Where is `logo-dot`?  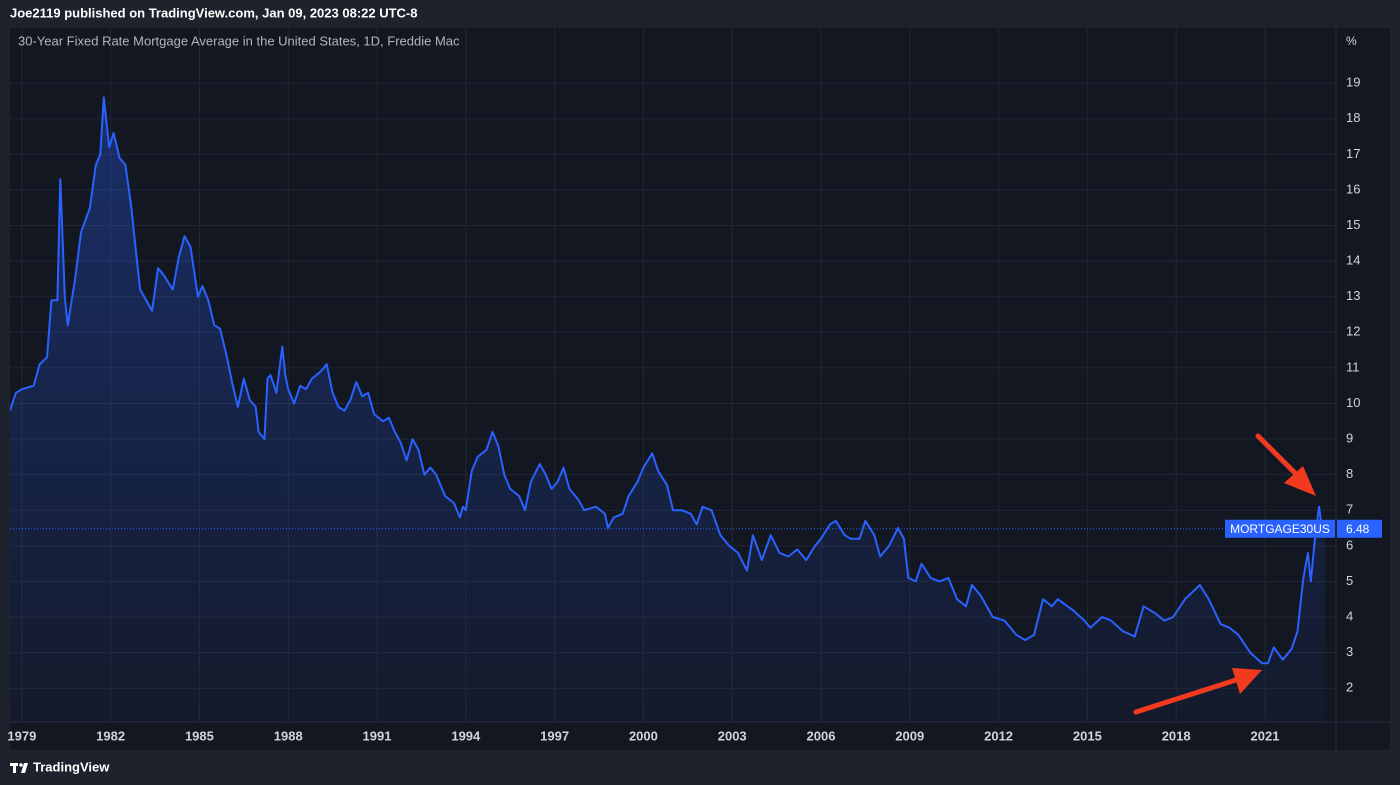
logo-dot is located at coordinates (21, 765).